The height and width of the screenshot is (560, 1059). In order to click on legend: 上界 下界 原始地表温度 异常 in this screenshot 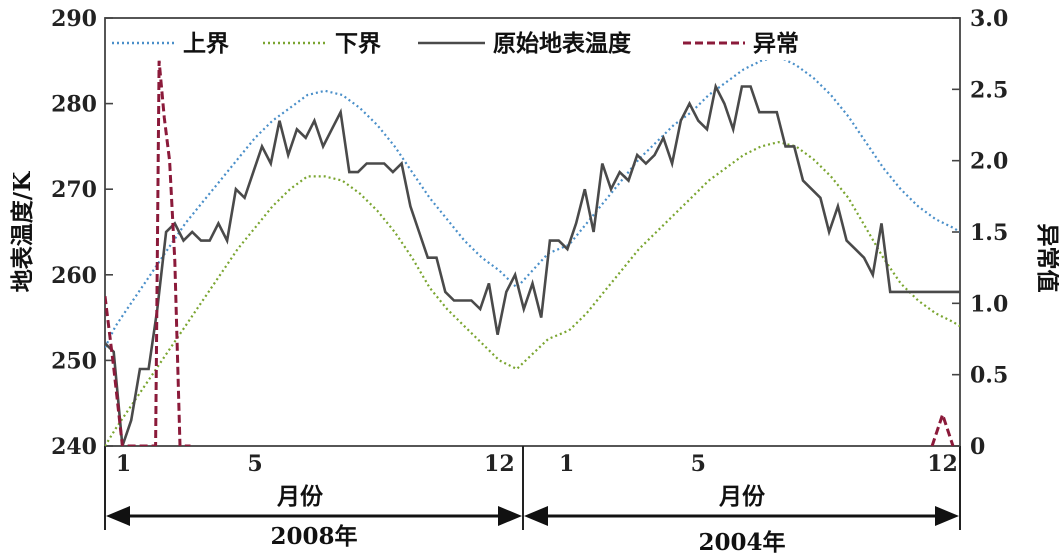, I will do `click(455, 42)`.